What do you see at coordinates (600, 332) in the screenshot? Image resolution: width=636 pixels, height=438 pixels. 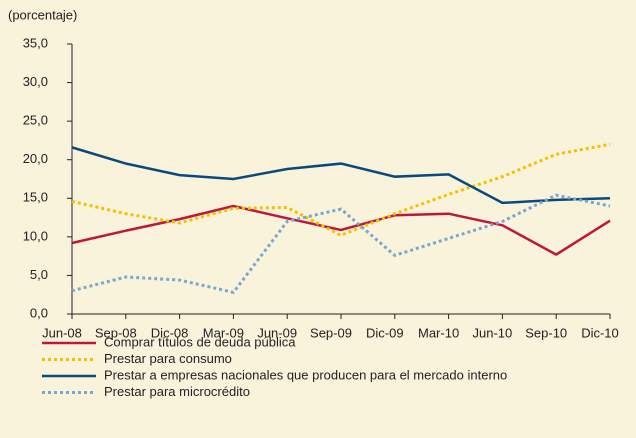 I see `x-tick-label: Dic-10` at bounding box center [600, 332].